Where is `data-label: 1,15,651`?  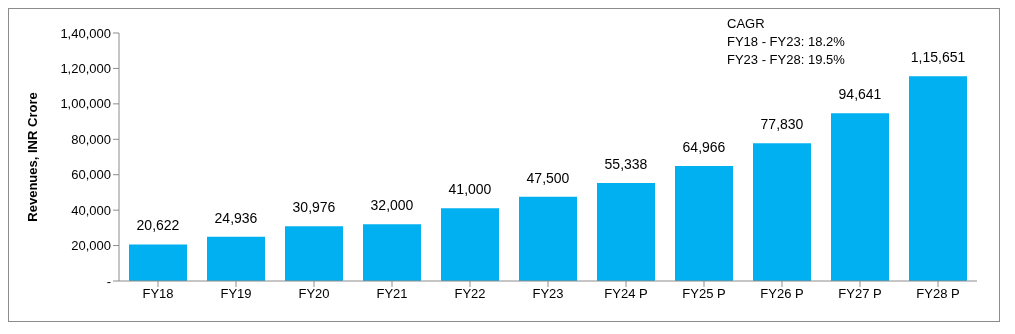
data-label: 1,15,651 is located at coordinates (938, 57).